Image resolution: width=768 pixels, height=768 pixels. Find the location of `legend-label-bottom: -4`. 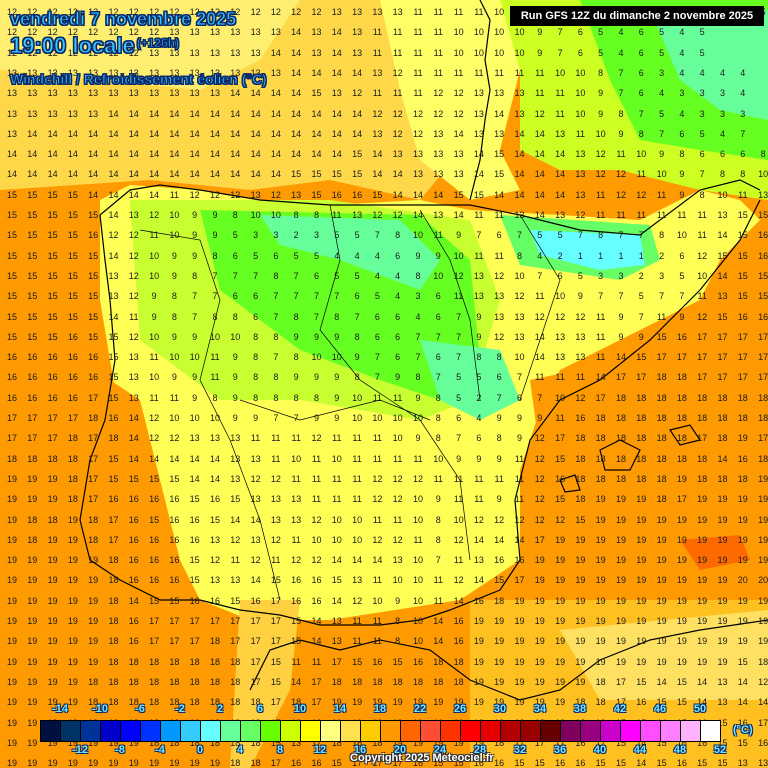

legend-label-bottom: -4 is located at coordinates (160, 750).